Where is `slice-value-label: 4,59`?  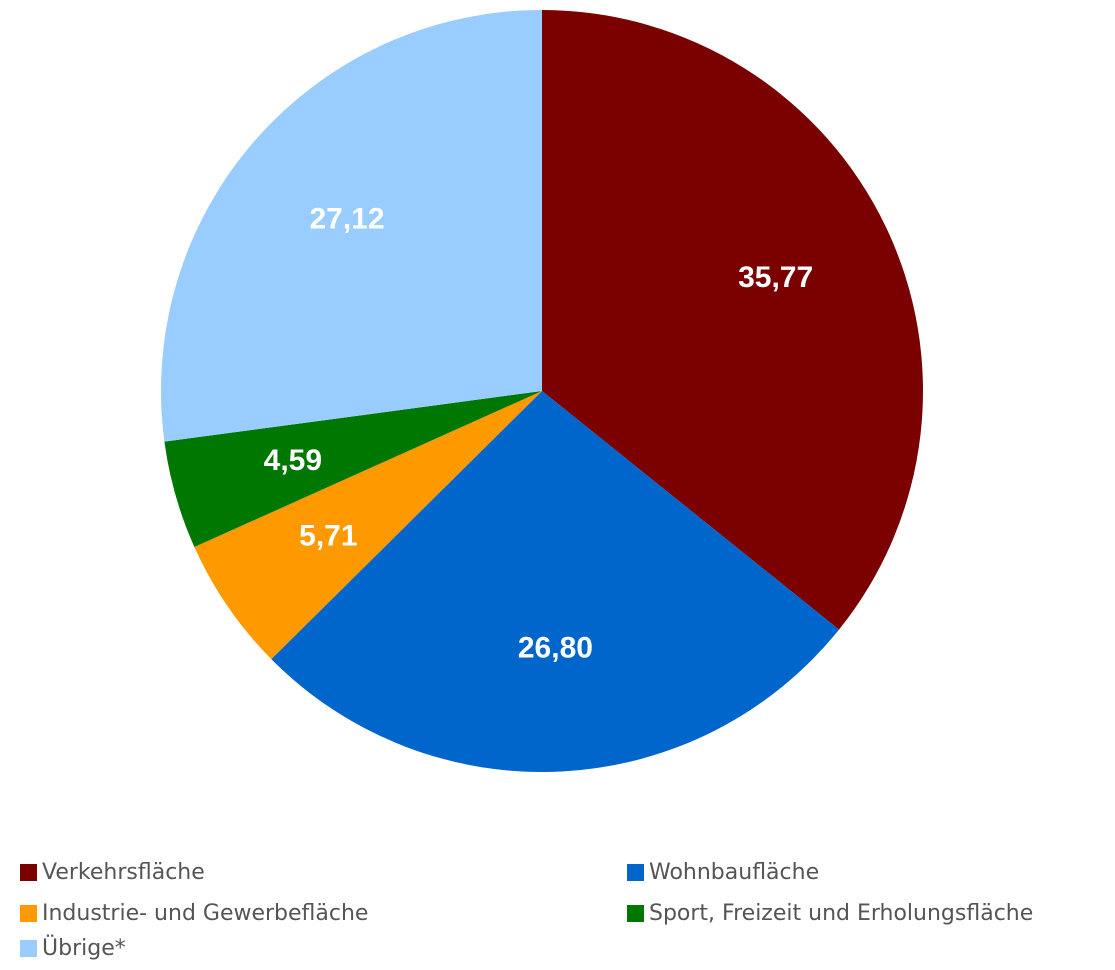
slice-value-label: 4,59 is located at coordinates (293, 460).